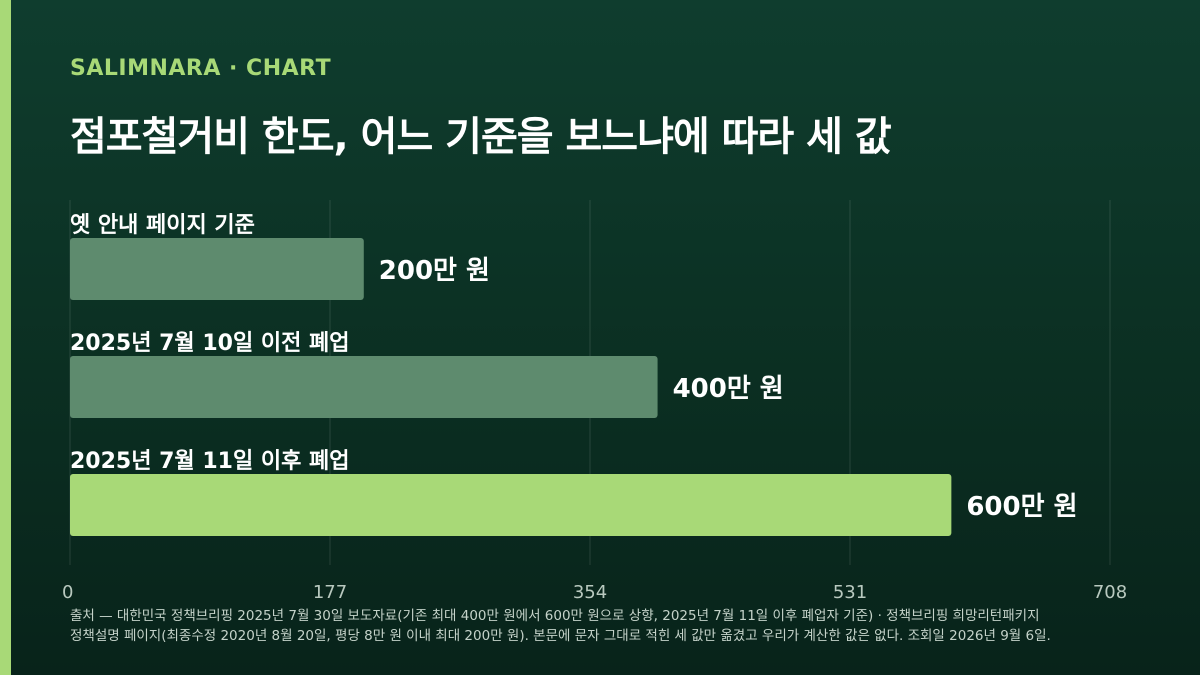  I want to click on accent-stripe, so click(5, 337).